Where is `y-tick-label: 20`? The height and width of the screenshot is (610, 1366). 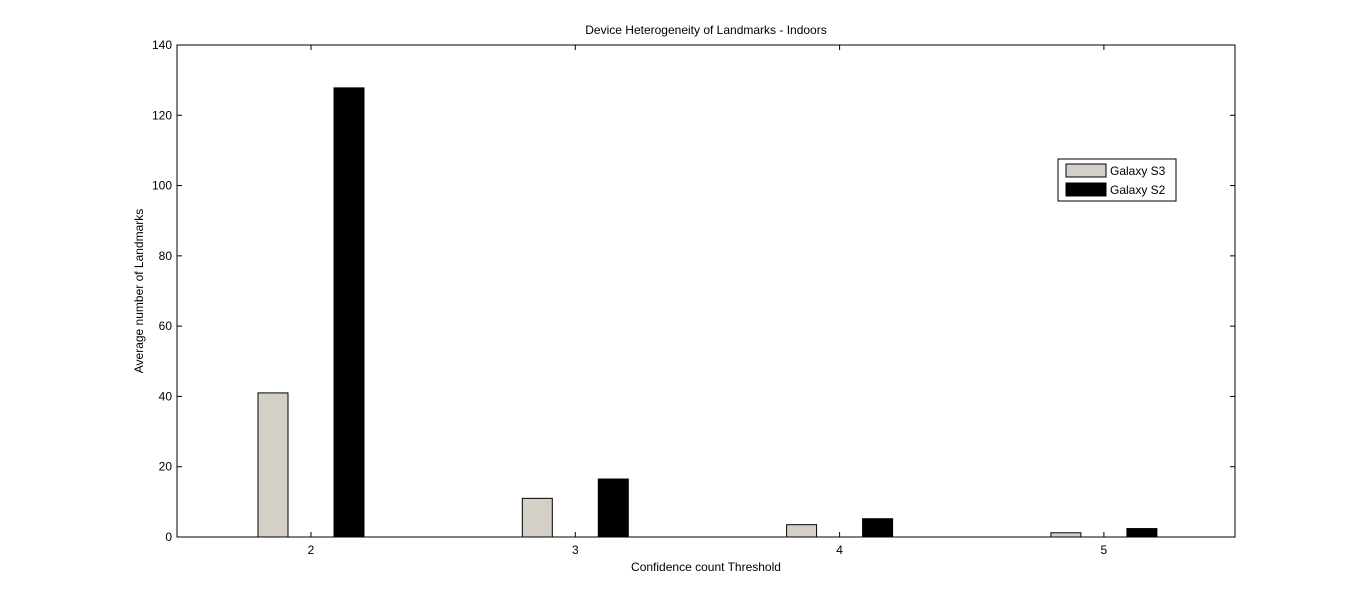
y-tick-label: 20 is located at coordinates (166, 467).